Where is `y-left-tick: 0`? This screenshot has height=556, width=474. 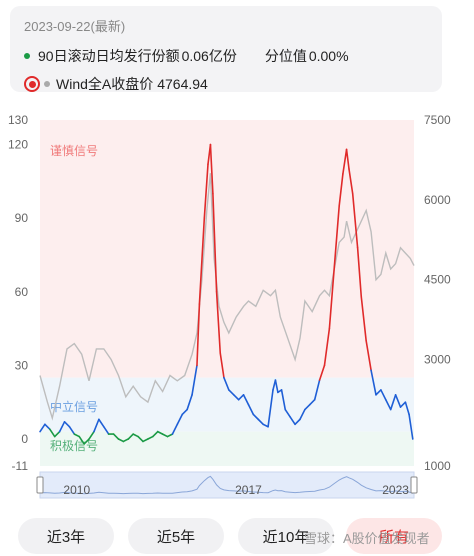 y-left-tick: 0 is located at coordinates (24, 439).